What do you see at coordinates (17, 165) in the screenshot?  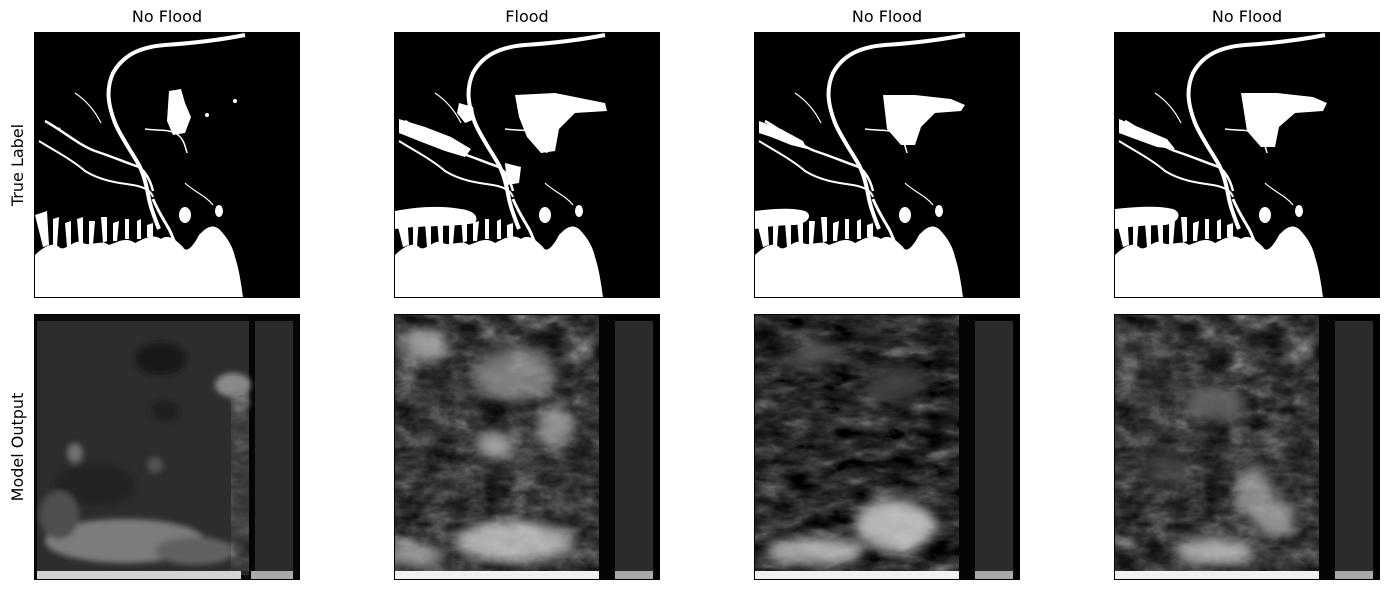 I see `row-label-true: True Label` at bounding box center [17, 165].